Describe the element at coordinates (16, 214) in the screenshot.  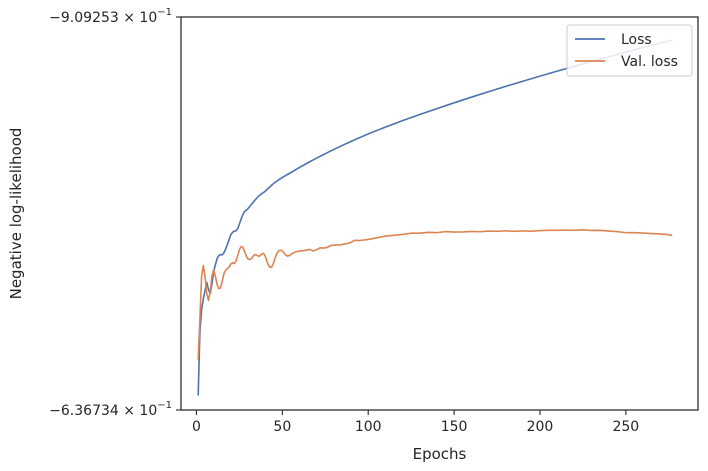
I see `y-axis-label: Negative log-likelihood` at that location.